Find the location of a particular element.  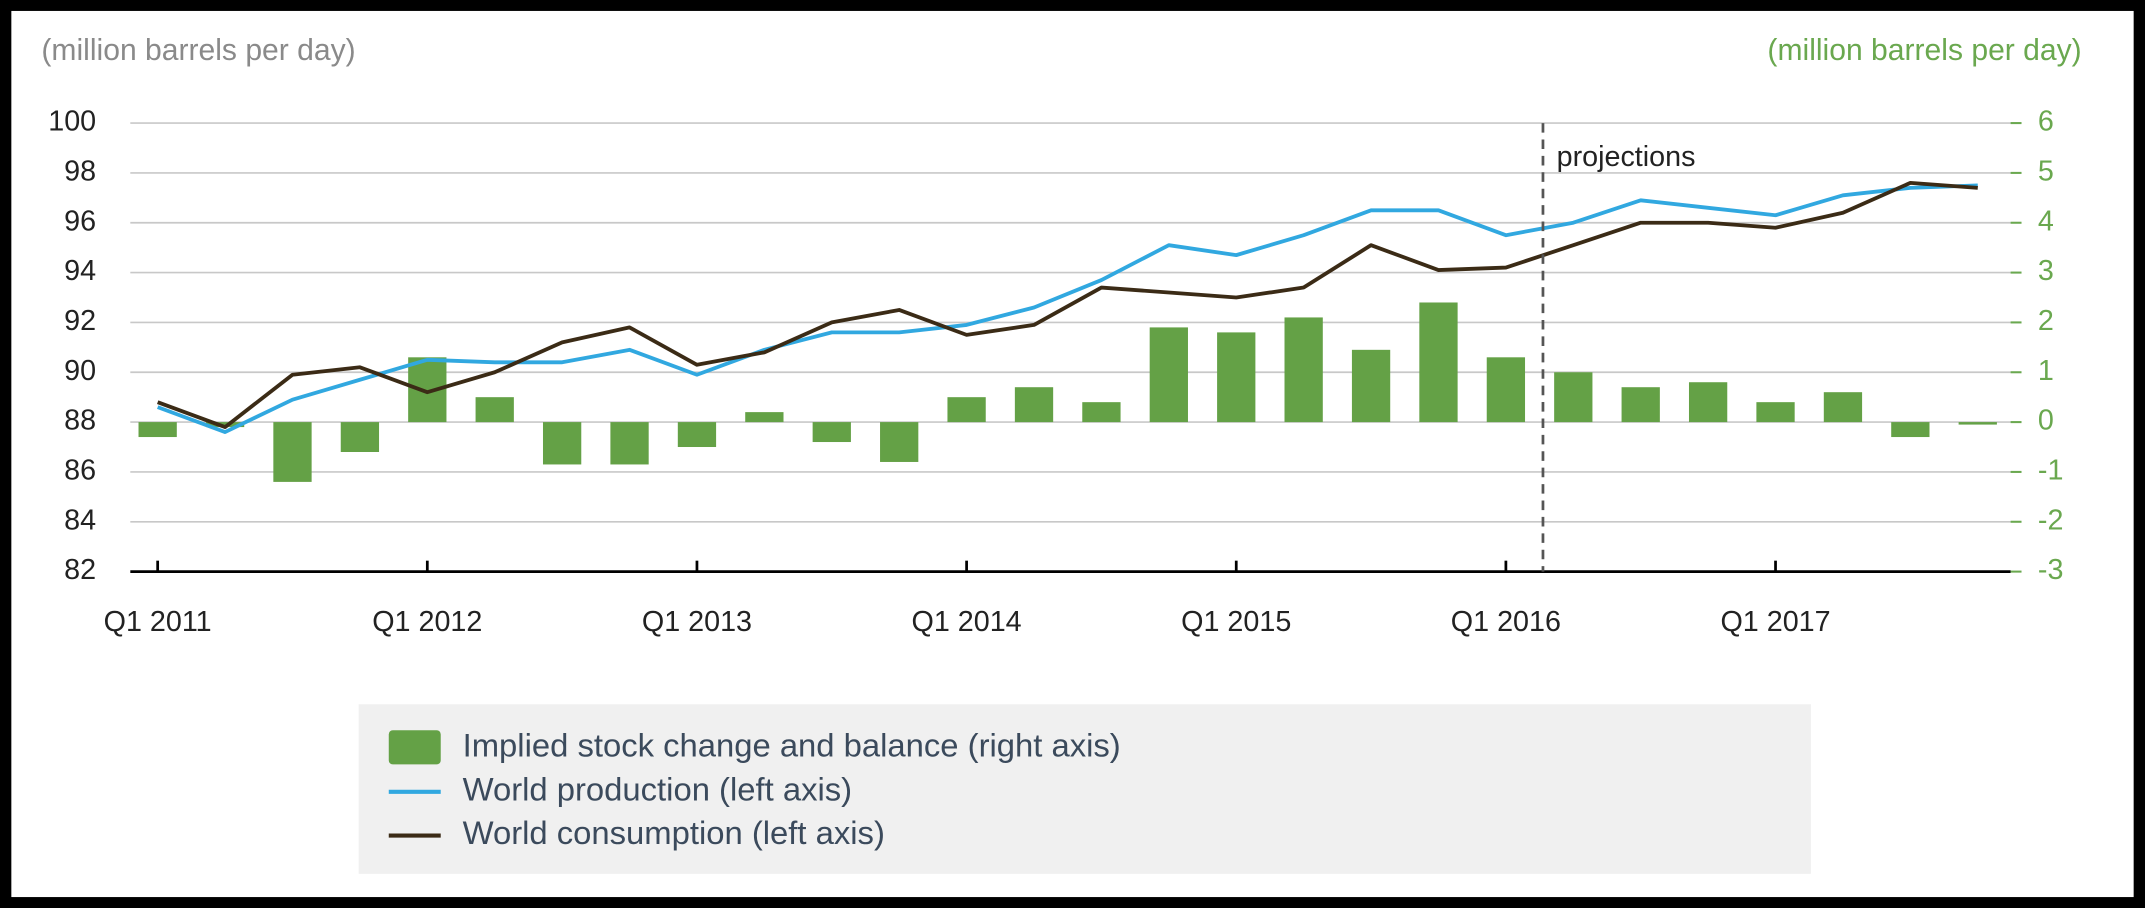

y2-tick-label: -3 is located at coordinates (2051, 570).